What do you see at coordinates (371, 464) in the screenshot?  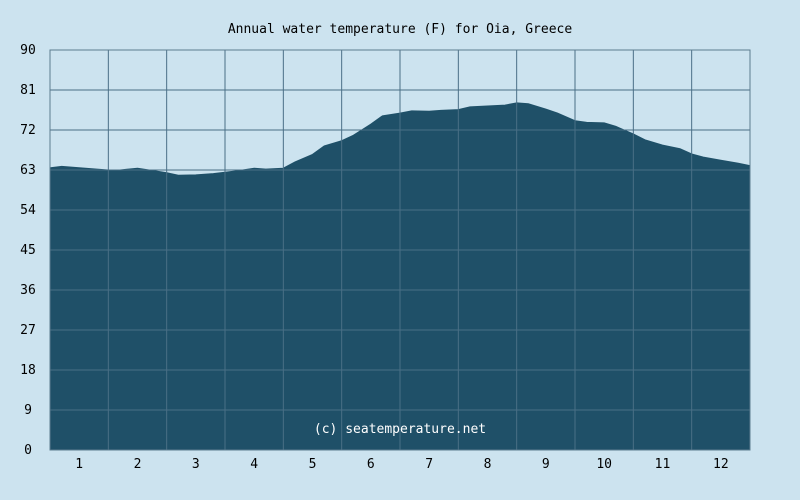 I see `x-tick-label: 6` at bounding box center [371, 464].